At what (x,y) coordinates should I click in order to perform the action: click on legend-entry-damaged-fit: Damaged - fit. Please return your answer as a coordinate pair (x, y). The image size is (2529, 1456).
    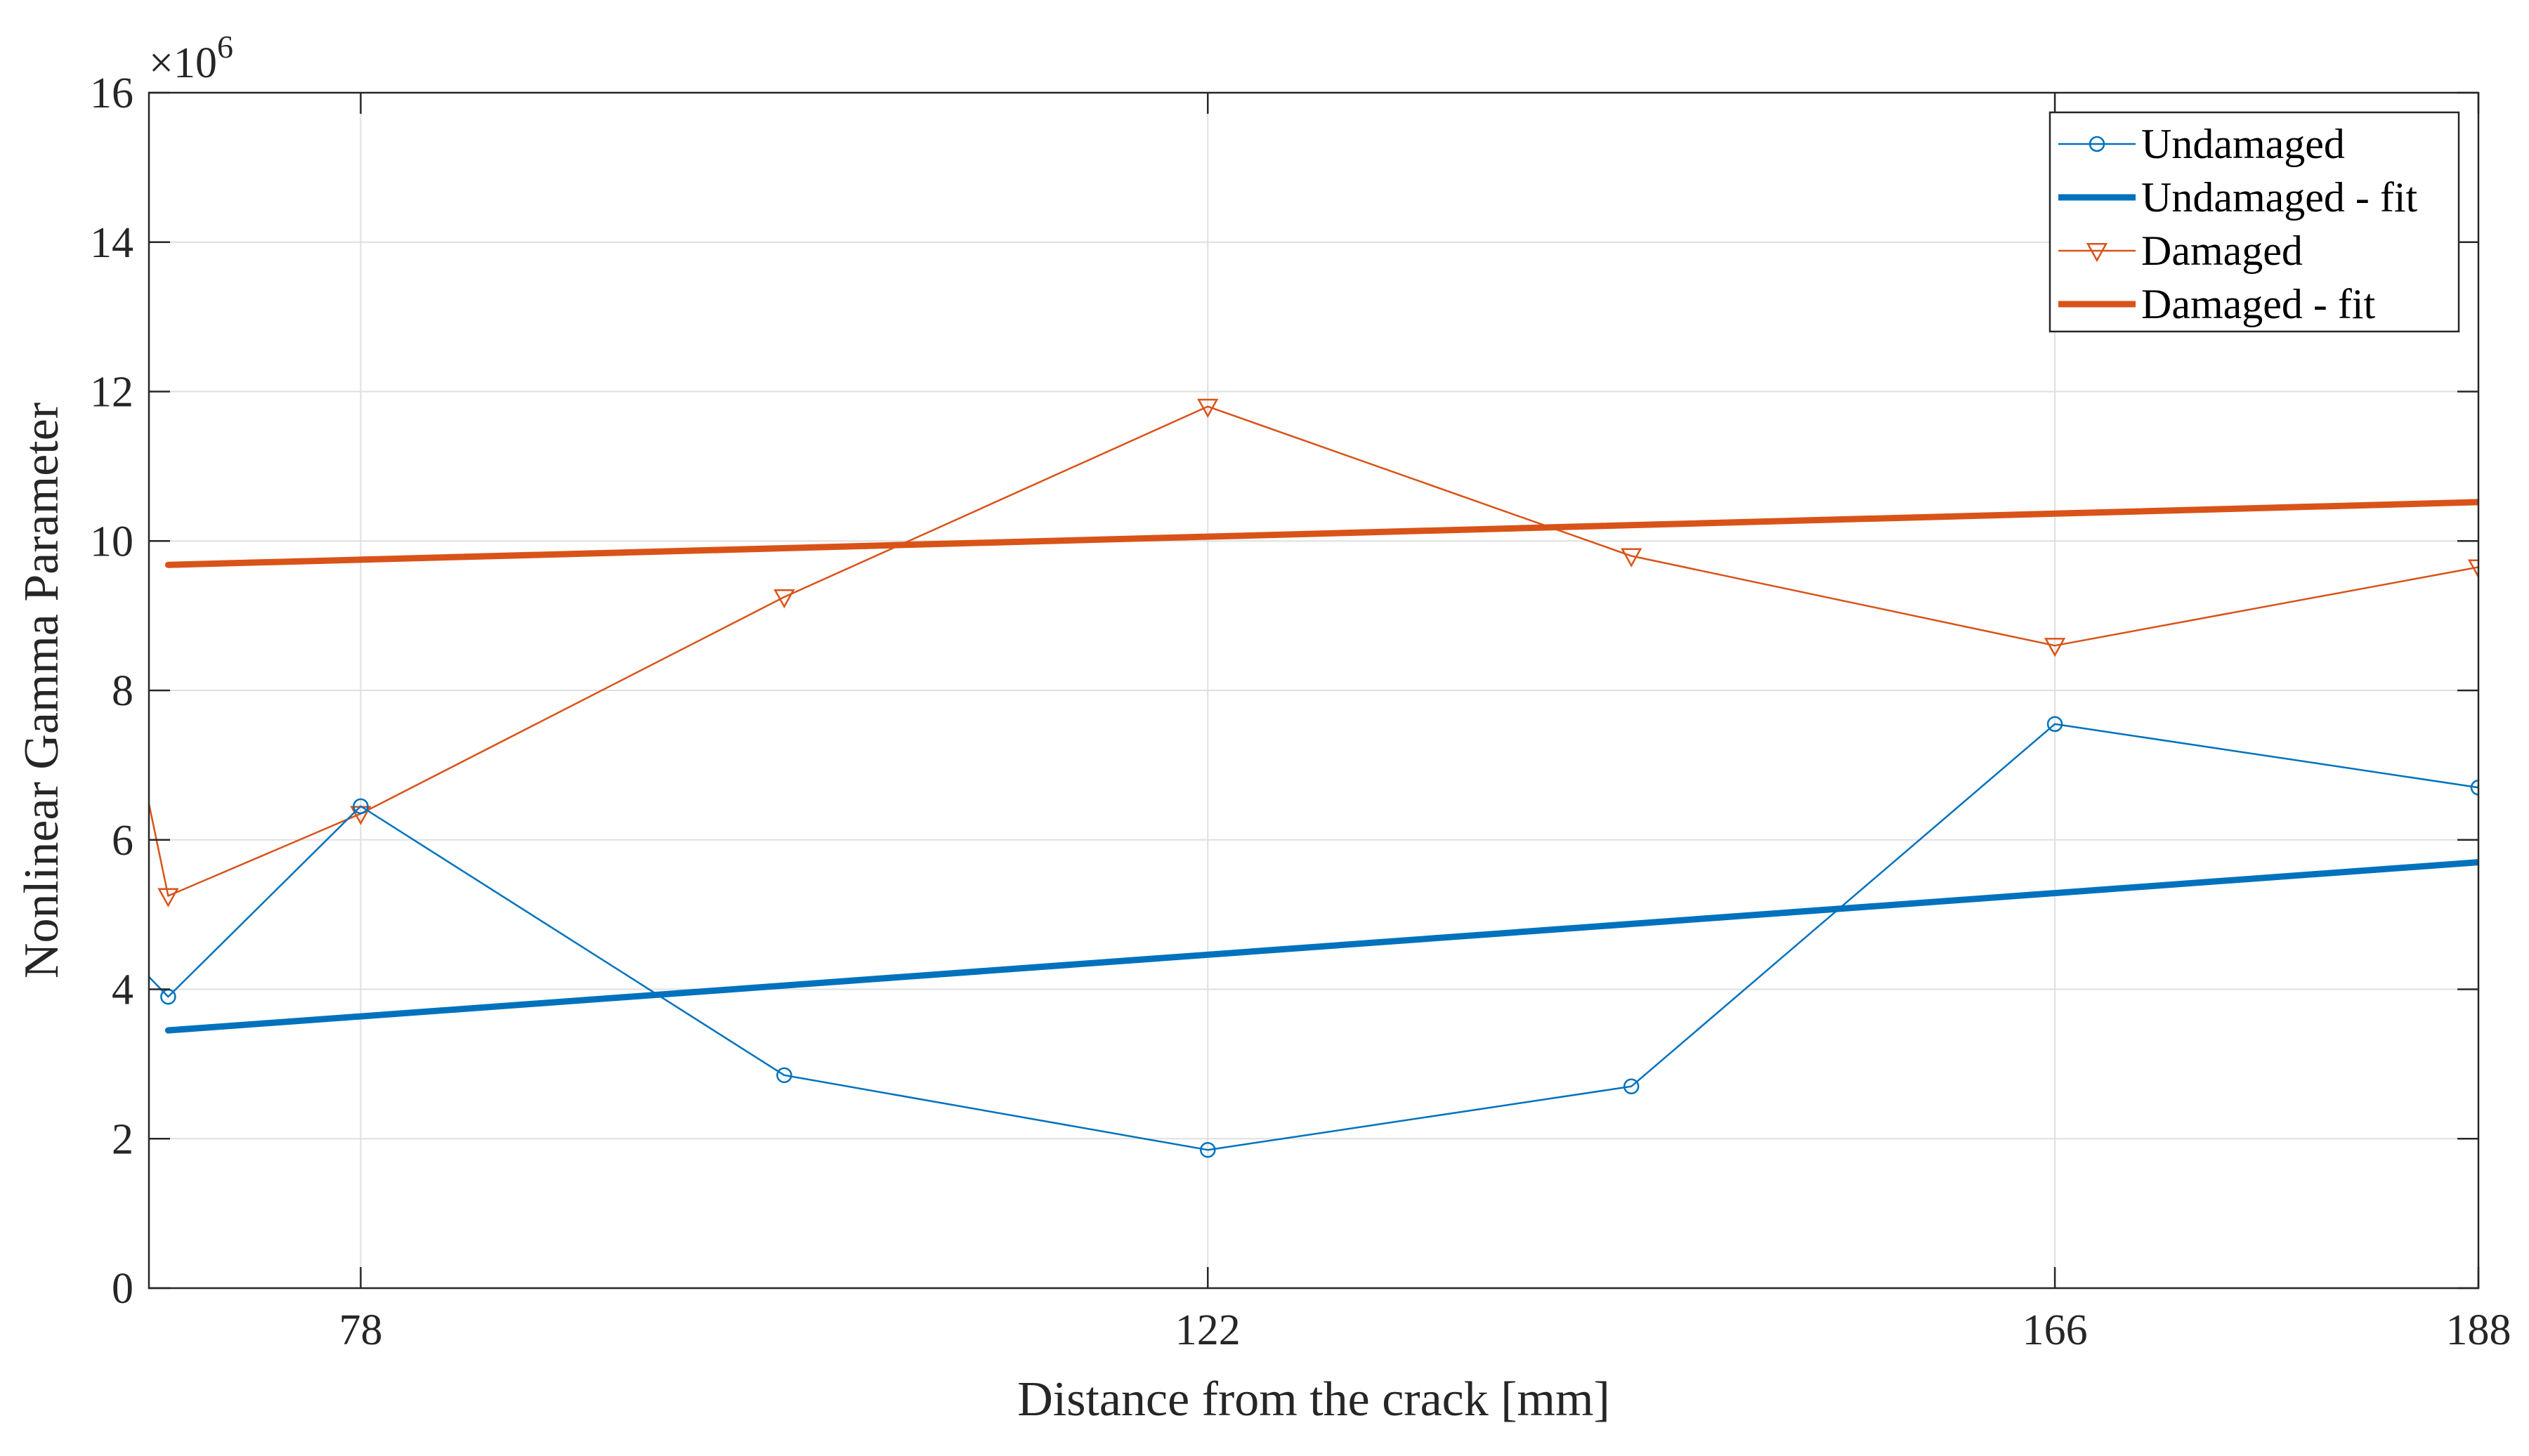
    Looking at the image, I should click on (2217, 304).